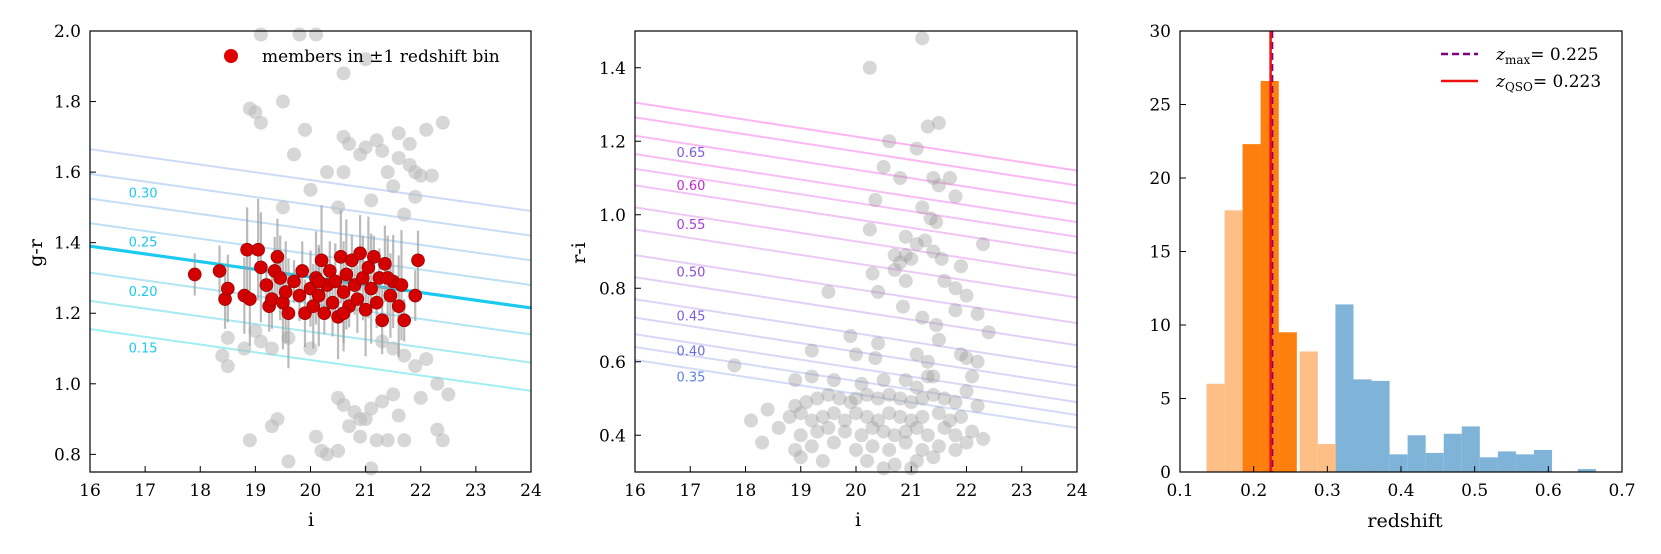  I want to click on y-tick-label: 1.4, so click(67, 244).